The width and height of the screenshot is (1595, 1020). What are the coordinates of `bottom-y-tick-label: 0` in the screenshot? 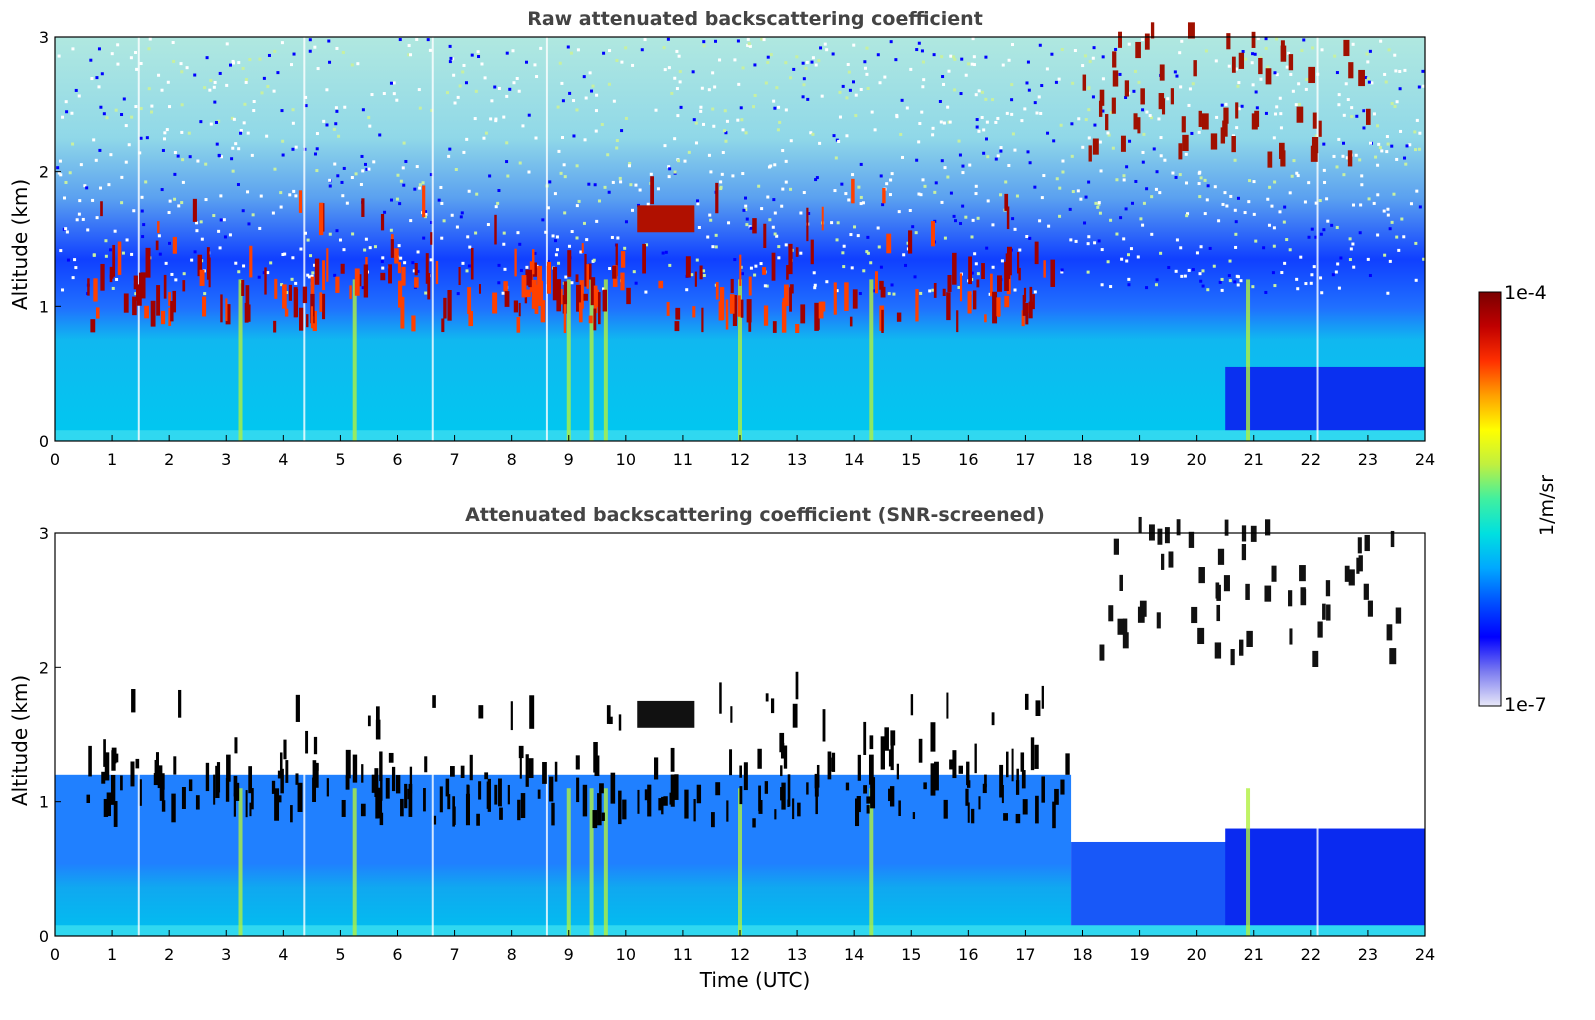 It's located at (44, 936).